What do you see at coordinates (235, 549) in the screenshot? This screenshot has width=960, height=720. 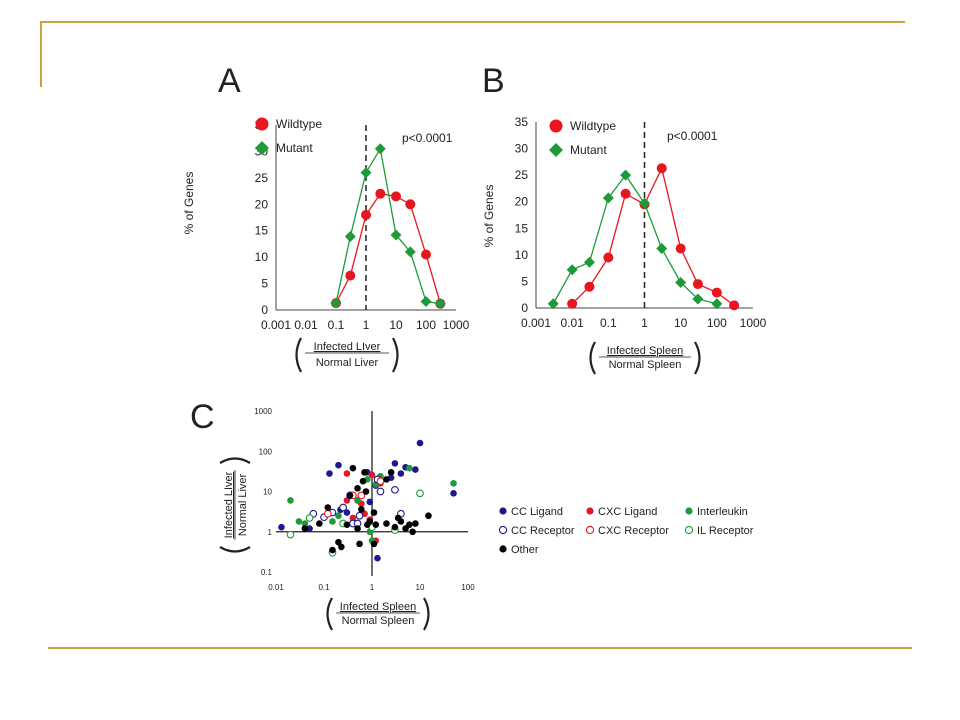 I see `left-parenthesis` at bounding box center [235, 549].